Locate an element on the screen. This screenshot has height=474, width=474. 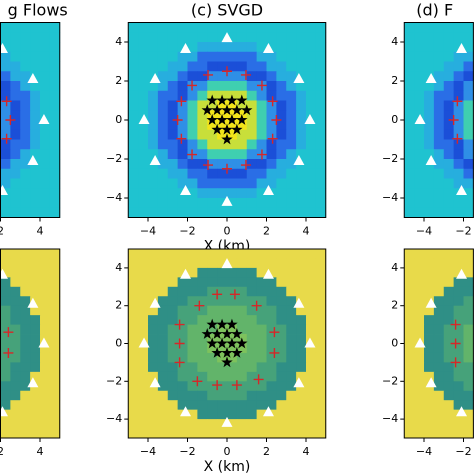
x-tick-label: −4 is located at coordinates (424, 451).